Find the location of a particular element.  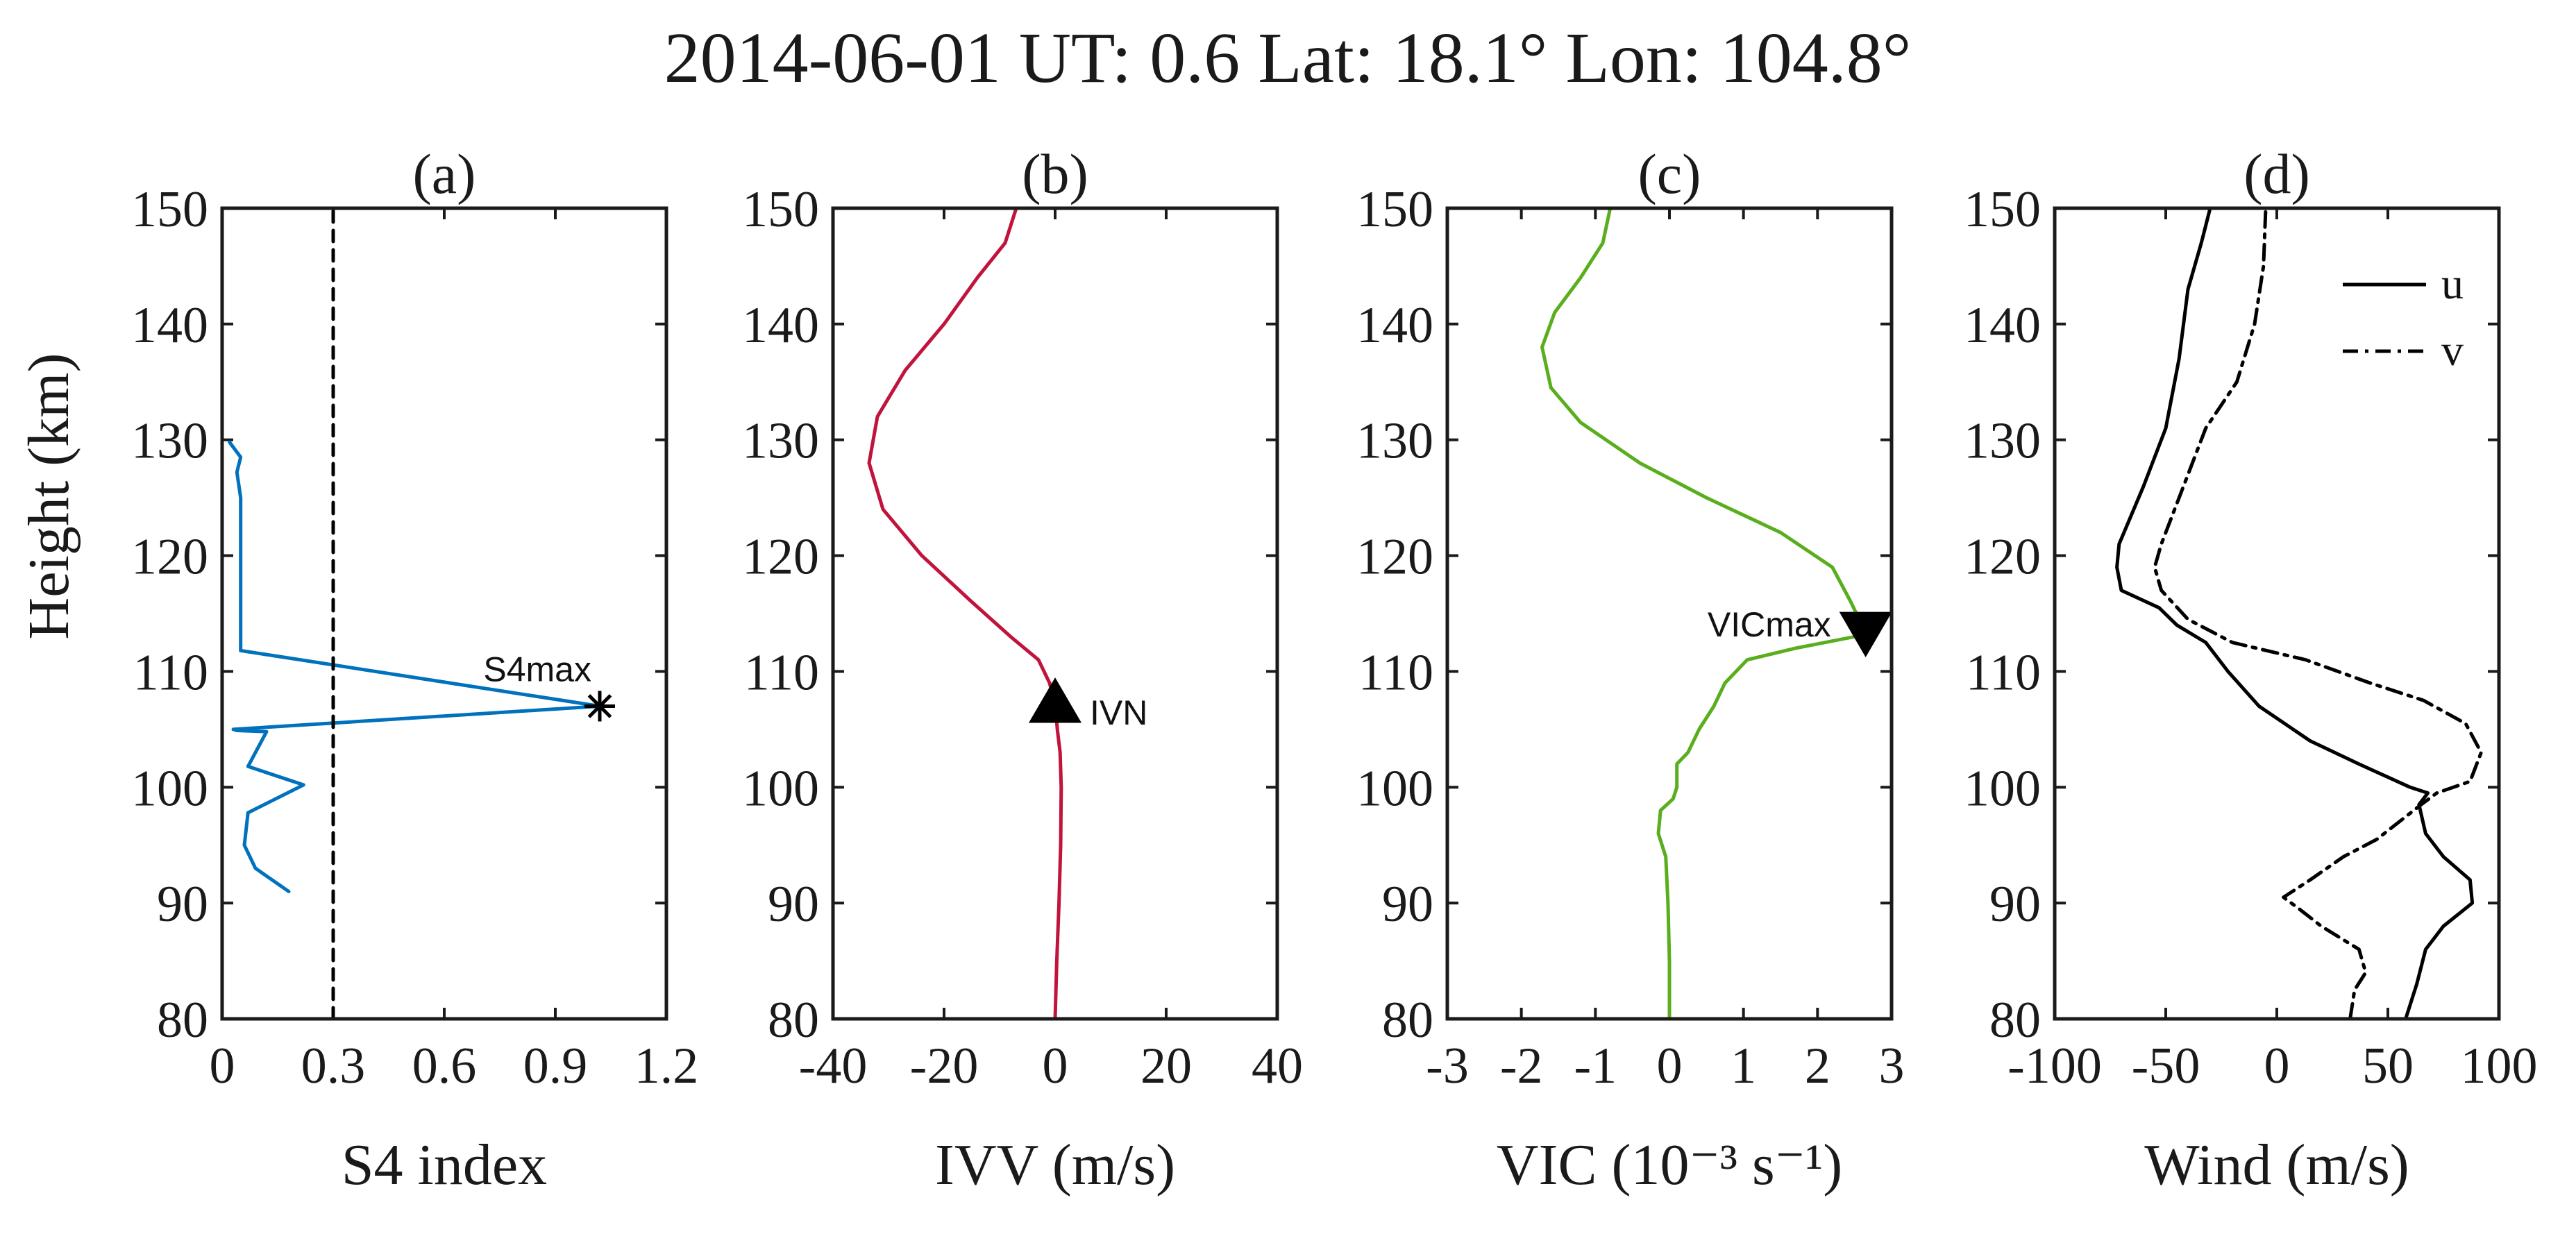

x-tick-label: -20 is located at coordinates (944, 1066).